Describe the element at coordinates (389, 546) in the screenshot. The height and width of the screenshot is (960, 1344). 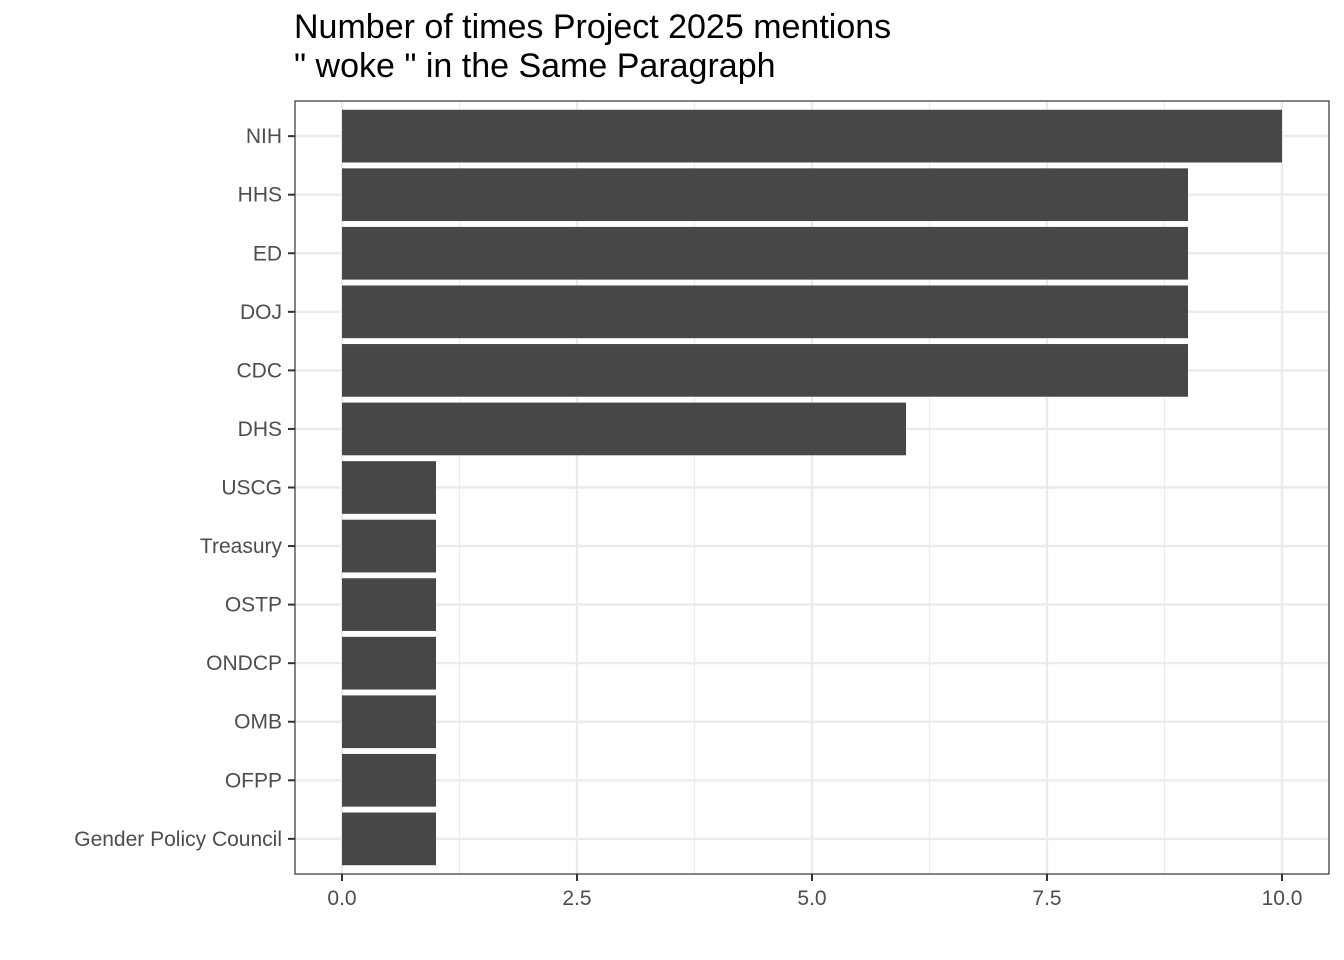
I see `bar-treasury` at that location.